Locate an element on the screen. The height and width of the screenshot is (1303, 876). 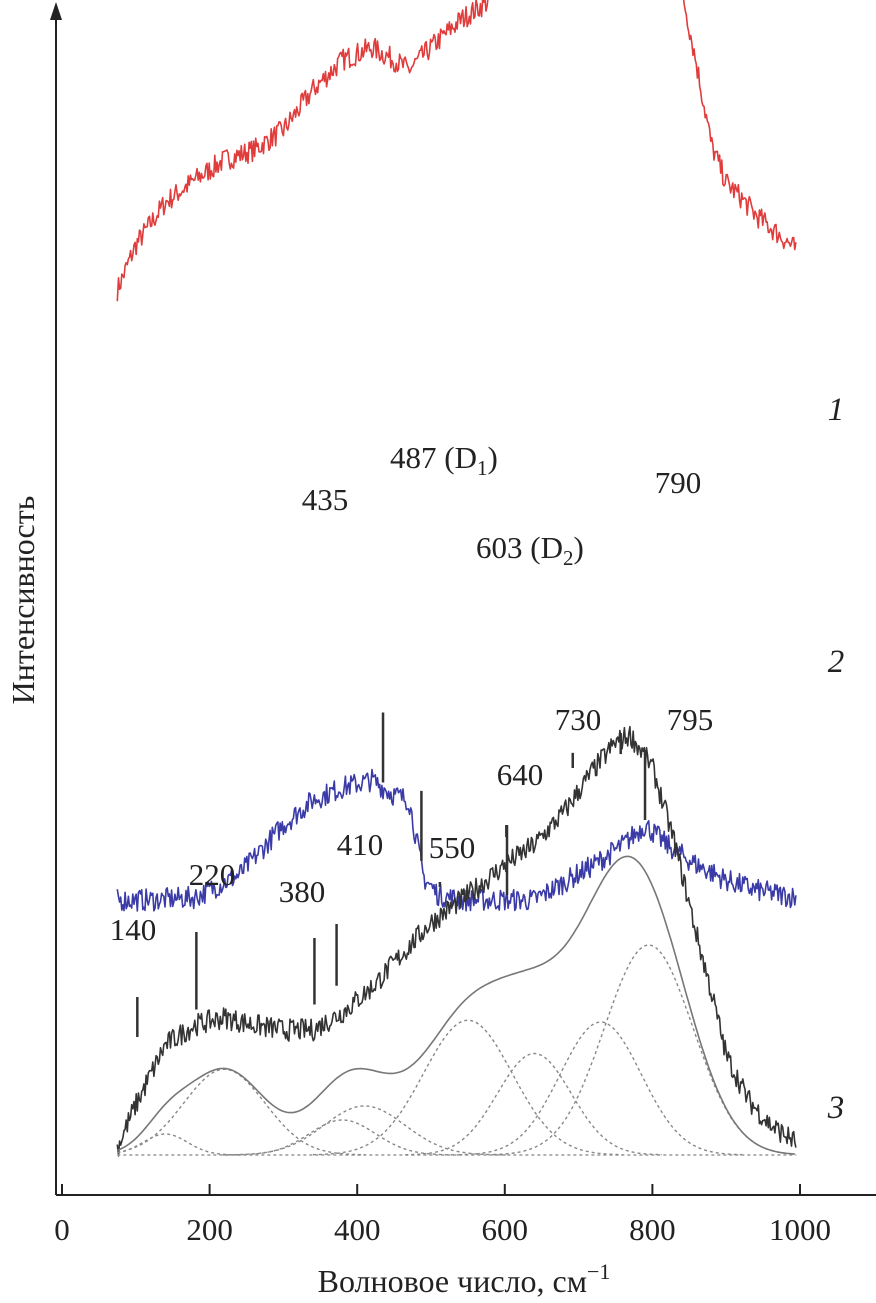
peak2-label-435: 435 is located at coordinates (325, 499).